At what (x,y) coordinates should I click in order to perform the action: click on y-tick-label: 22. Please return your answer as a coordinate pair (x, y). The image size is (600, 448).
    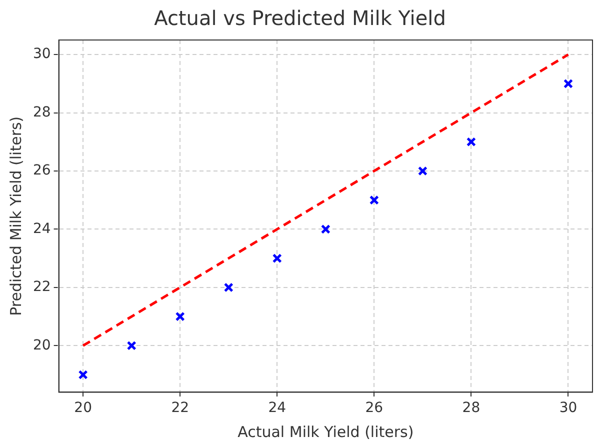
    Looking at the image, I should click on (41, 287).